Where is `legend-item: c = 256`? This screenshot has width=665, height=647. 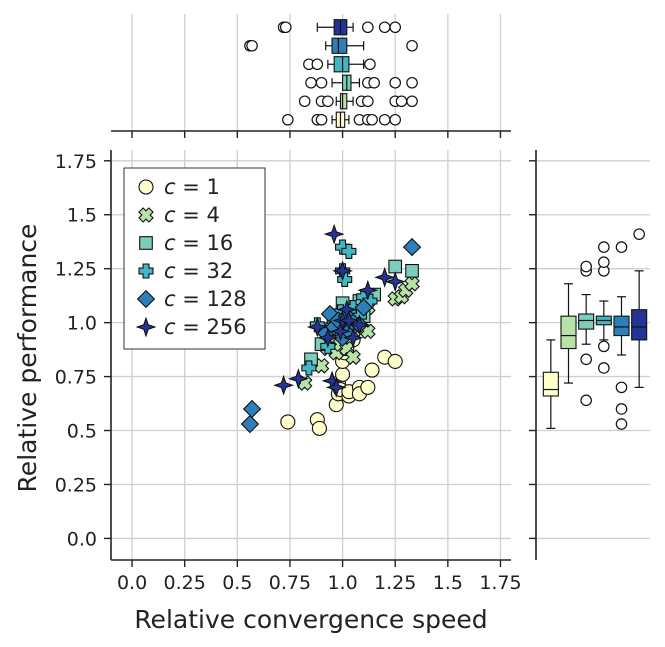
legend-item: c = 256 is located at coordinates (191, 327).